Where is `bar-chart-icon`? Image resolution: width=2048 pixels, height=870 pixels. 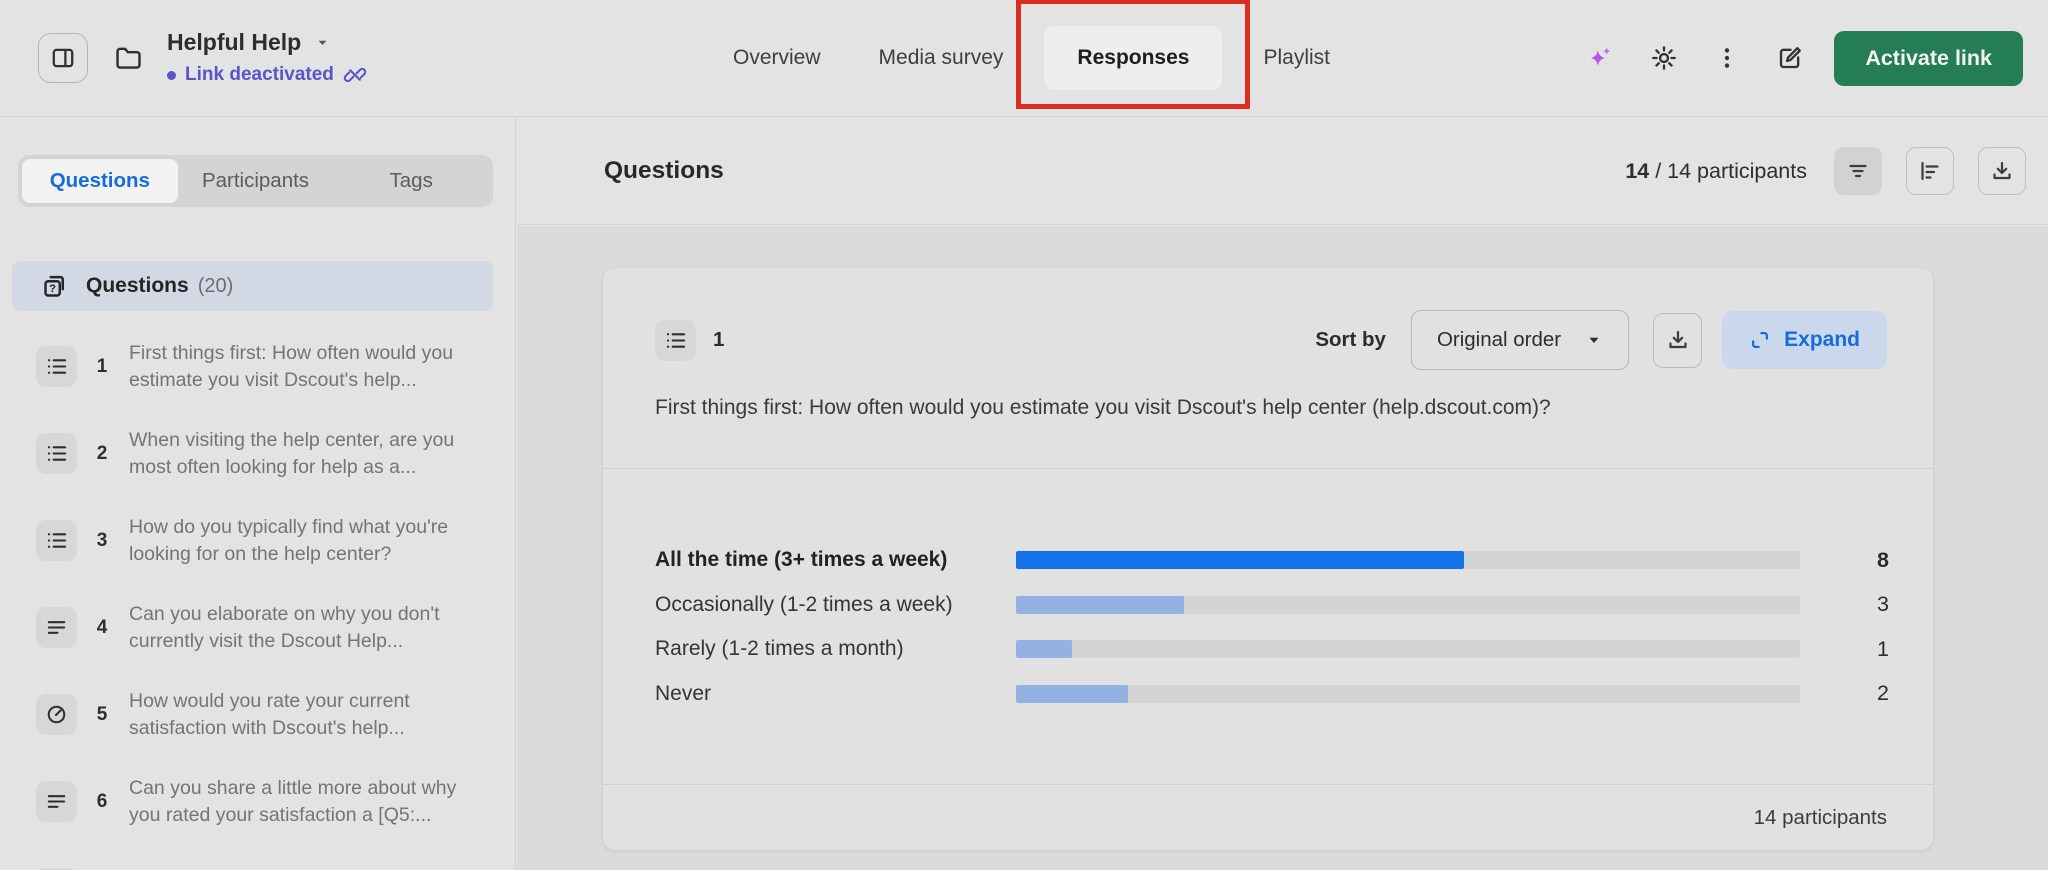
bar-chart-icon is located at coordinates (1930, 171).